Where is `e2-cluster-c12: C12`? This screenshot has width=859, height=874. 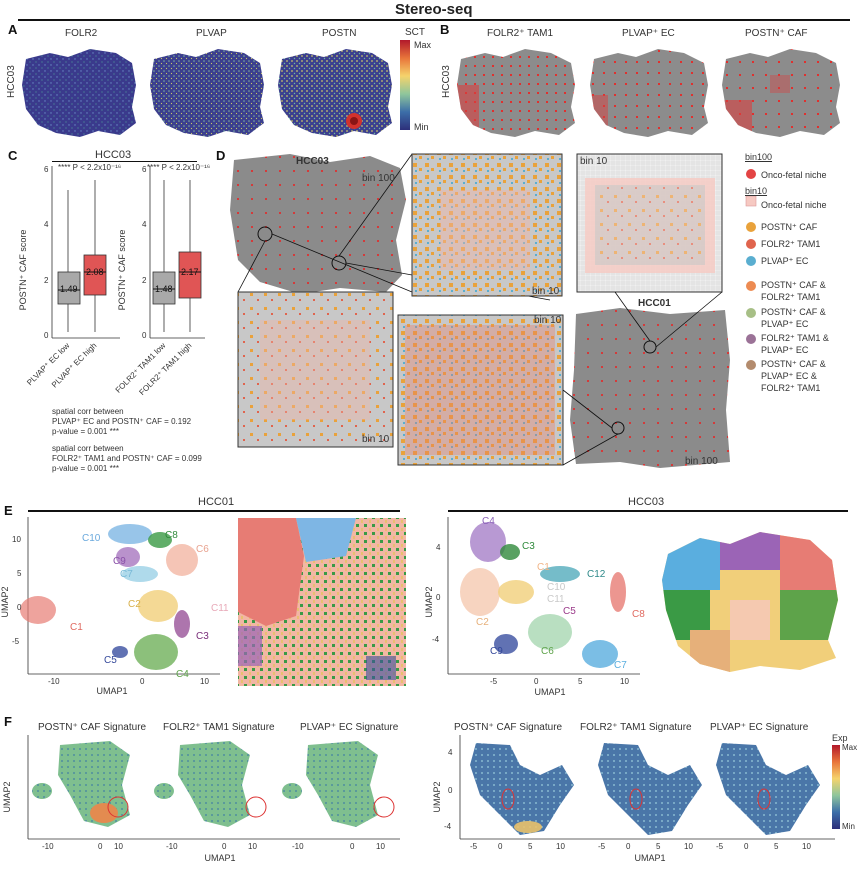 e2-cluster-c12: C12 is located at coordinates (596, 574).